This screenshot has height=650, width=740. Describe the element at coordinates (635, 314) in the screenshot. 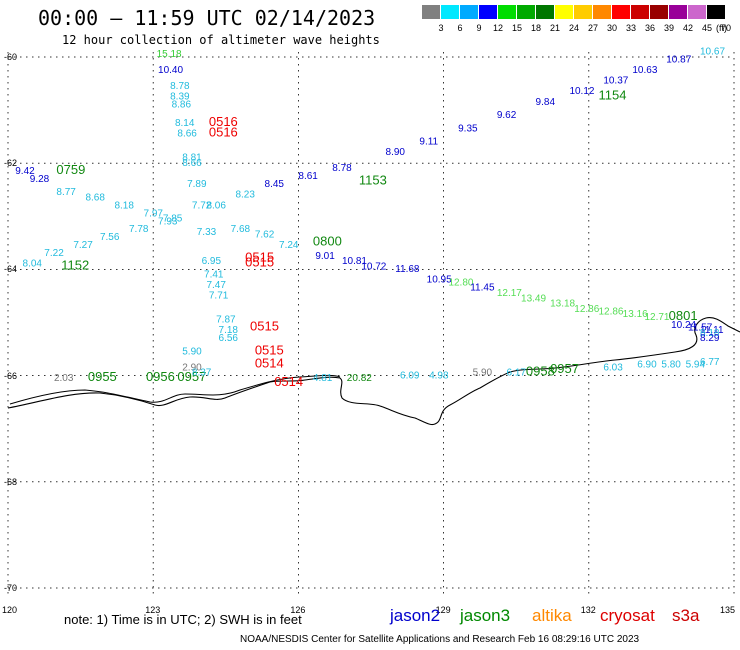

I see `wave-height-label: 13.16` at that location.